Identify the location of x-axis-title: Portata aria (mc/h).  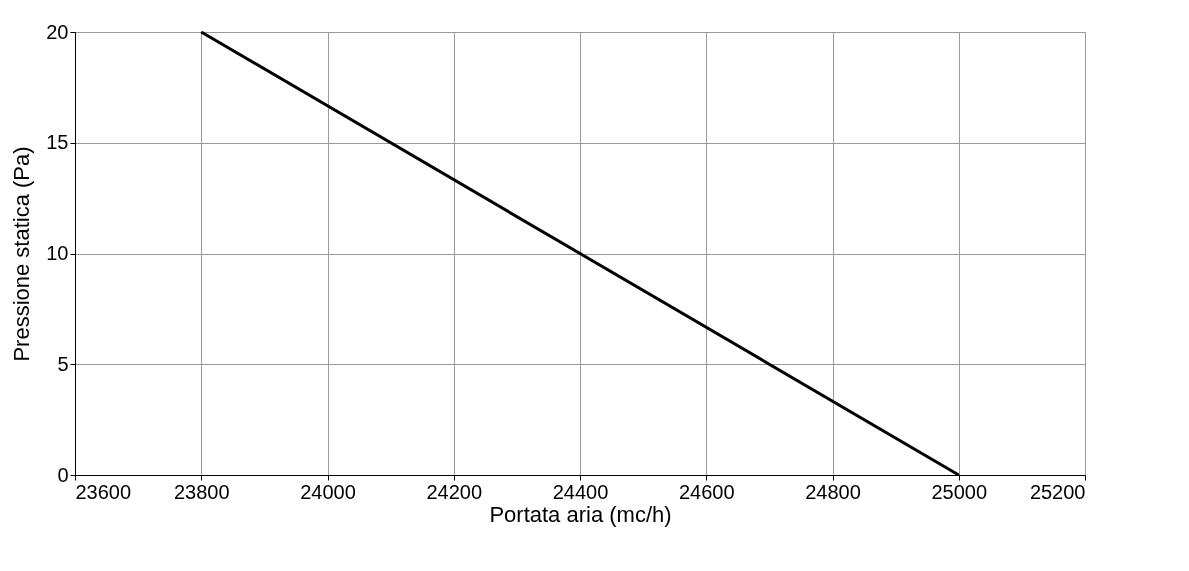
(580, 514).